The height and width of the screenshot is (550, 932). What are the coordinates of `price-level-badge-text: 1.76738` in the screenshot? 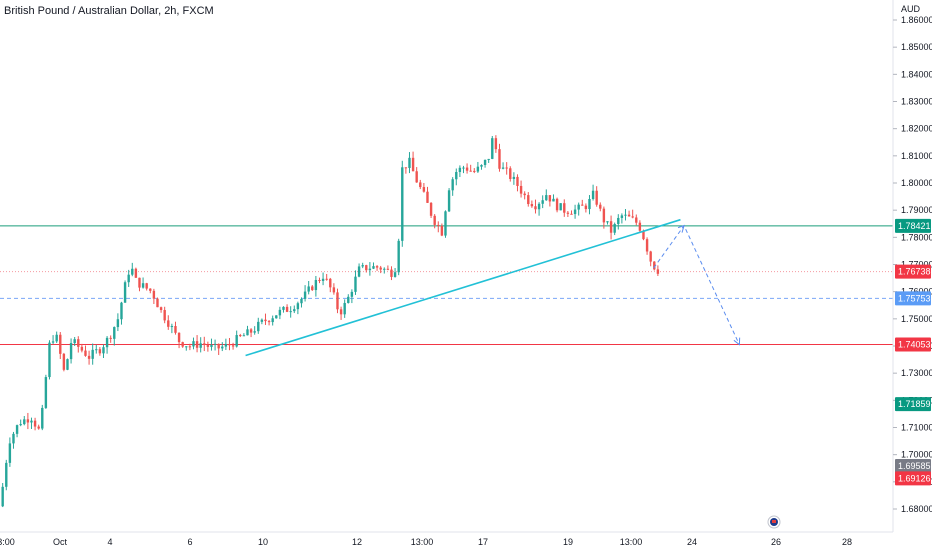 It's located at (914, 272).